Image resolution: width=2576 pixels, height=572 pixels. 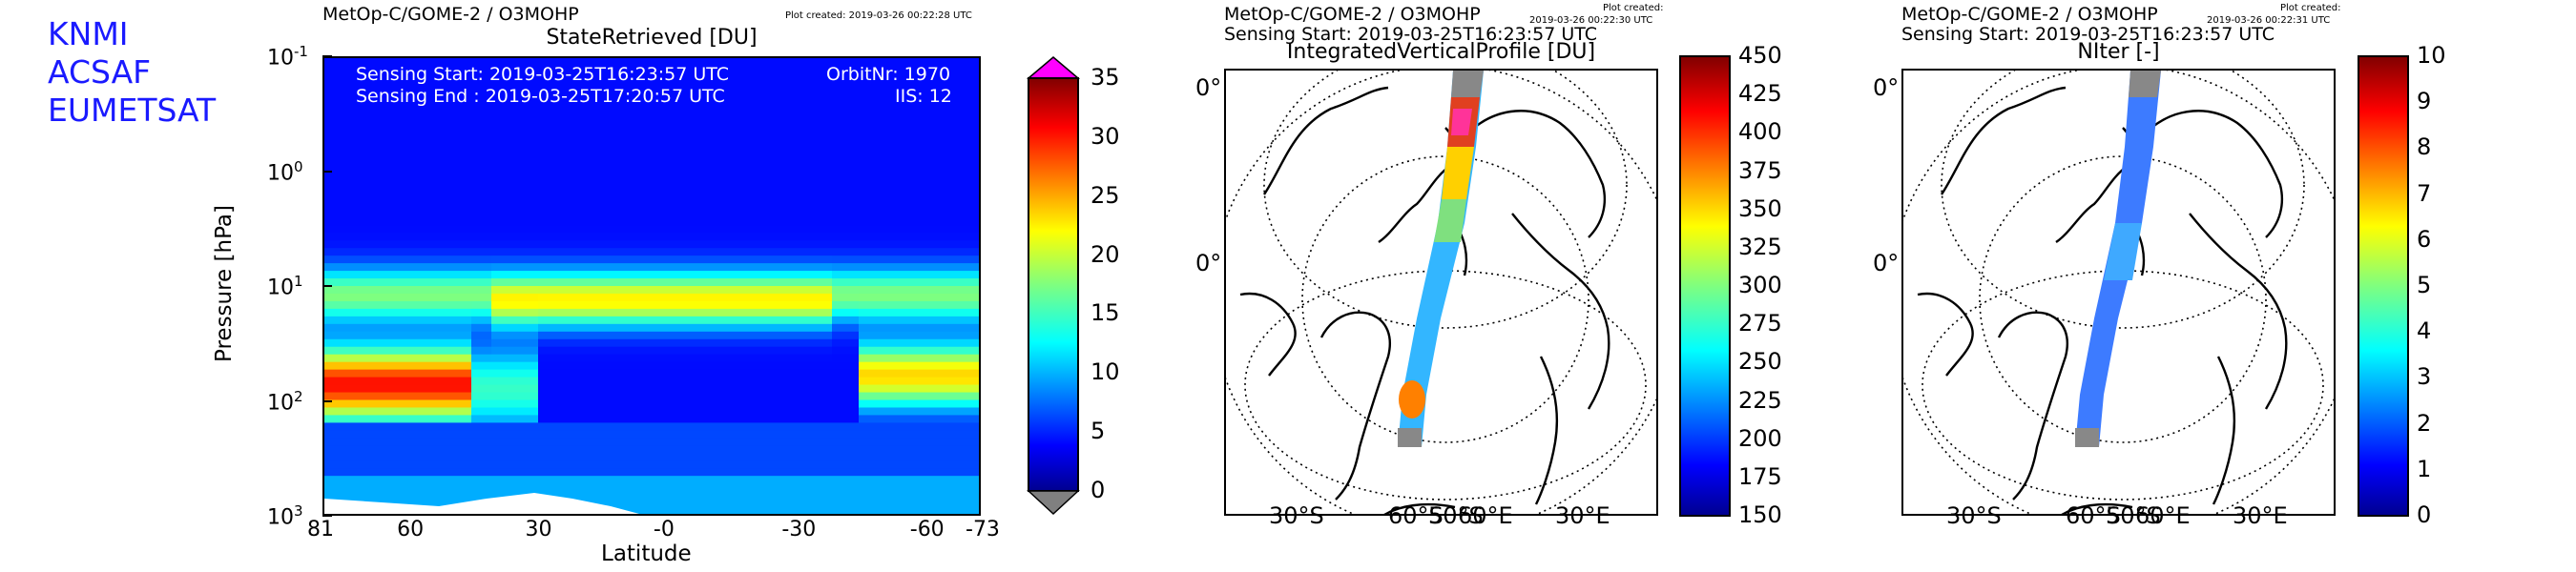 I want to click on middle-header: MetOp-C/GOME-2 / O3MOHP, so click(x=1352, y=14).